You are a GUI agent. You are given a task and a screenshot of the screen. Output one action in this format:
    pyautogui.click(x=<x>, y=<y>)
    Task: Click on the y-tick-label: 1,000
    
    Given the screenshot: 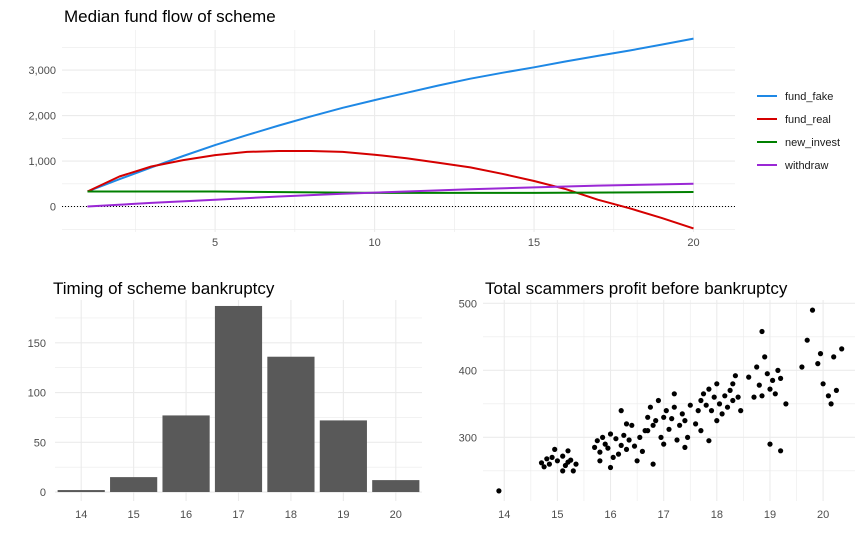 What is the action you would take?
    pyautogui.click(x=42, y=162)
    